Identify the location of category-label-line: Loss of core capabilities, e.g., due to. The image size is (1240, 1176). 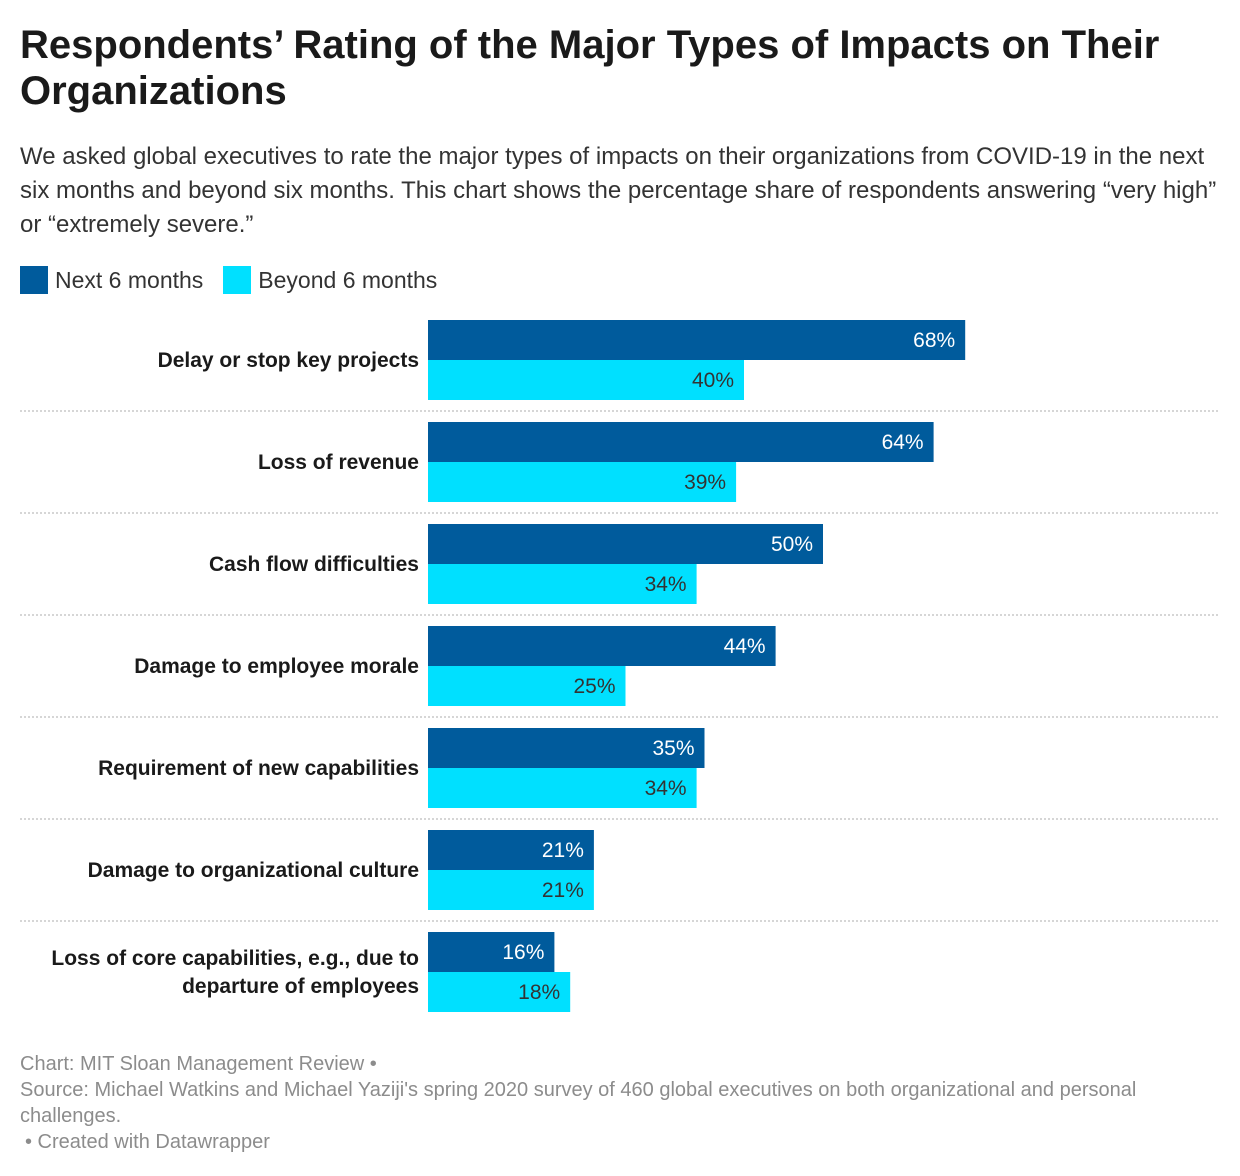
(235, 958).